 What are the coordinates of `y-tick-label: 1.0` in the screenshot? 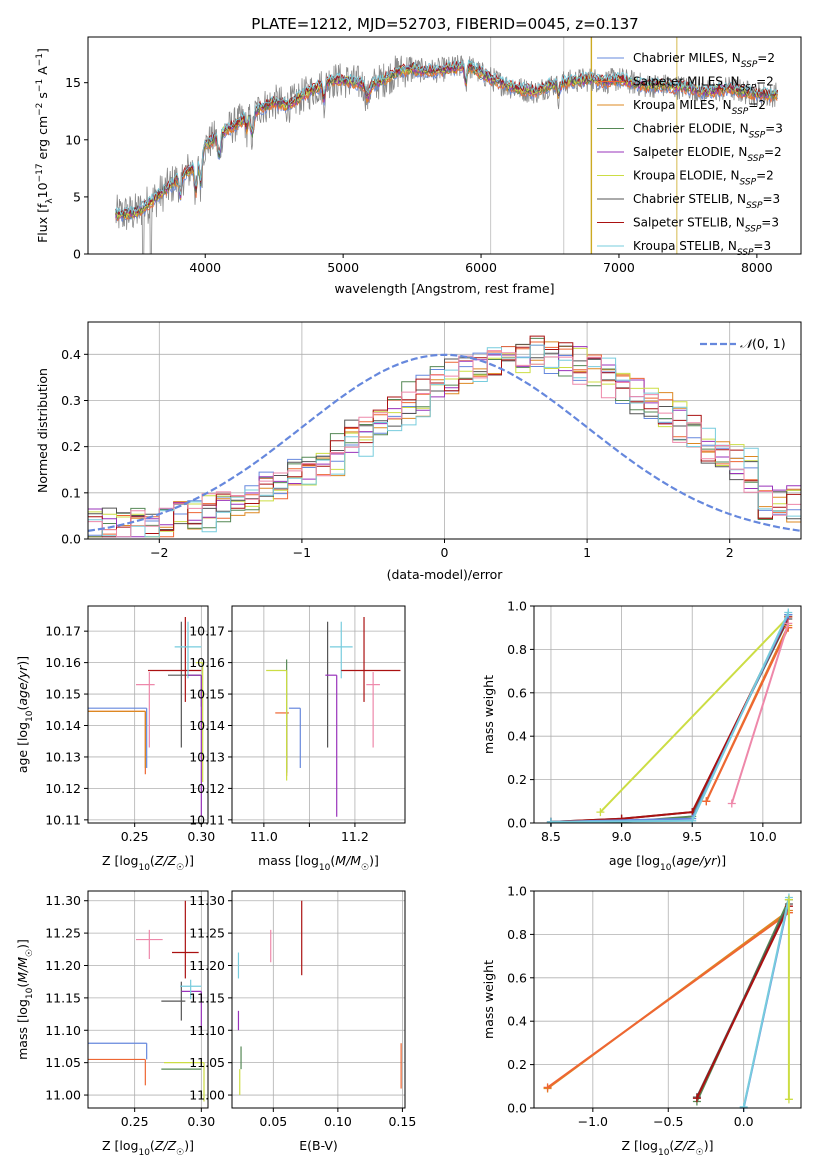 It's located at (517, 606).